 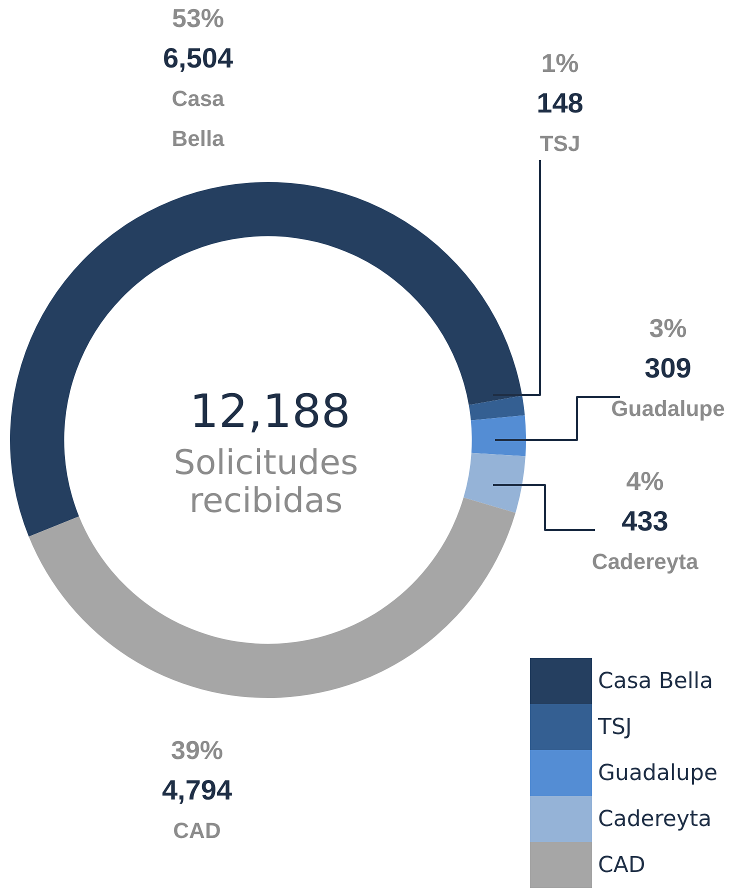 What do you see at coordinates (198, 18) in the screenshot?
I see `text: 53%` at bounding box center [198, 18].